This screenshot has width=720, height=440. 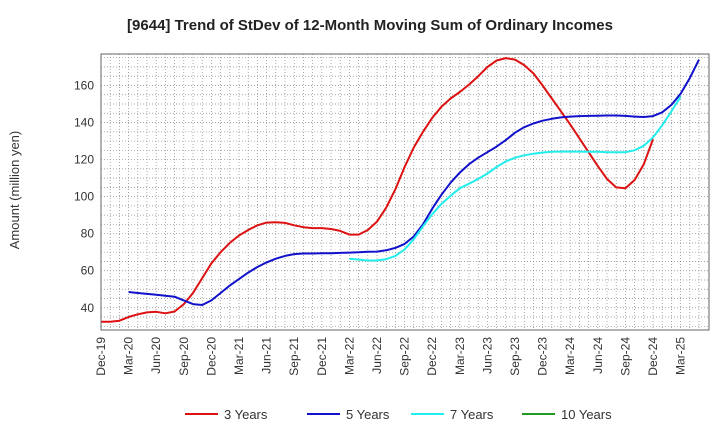 I want to click on x-tick-label: Mar-25, so click(x=681, y=356).